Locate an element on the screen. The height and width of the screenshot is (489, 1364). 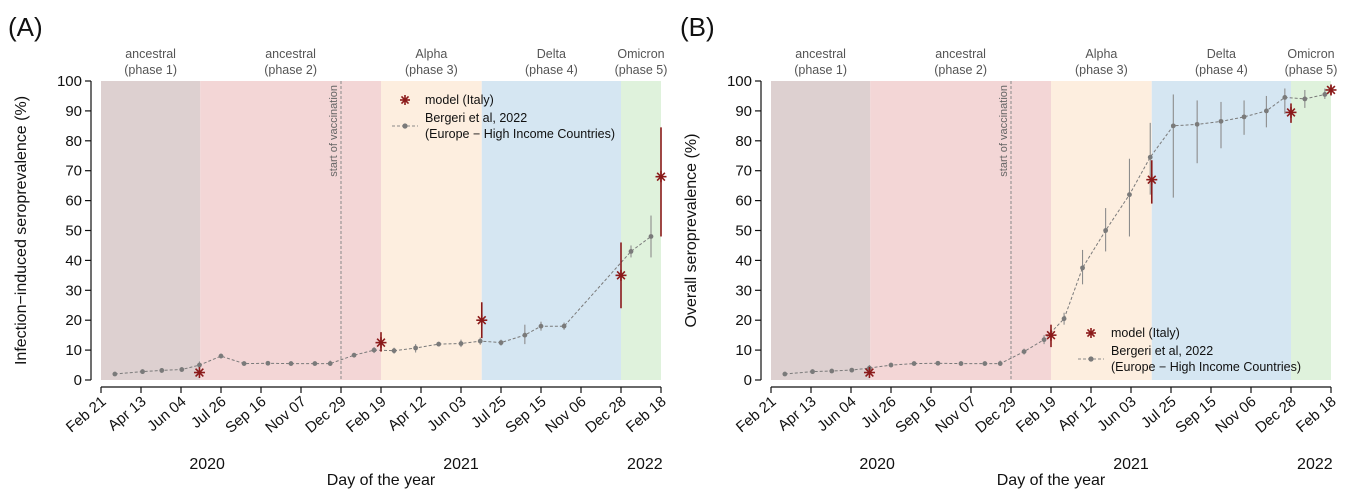
legend-model-marker-stroke is located at coordinates (1091, 333).